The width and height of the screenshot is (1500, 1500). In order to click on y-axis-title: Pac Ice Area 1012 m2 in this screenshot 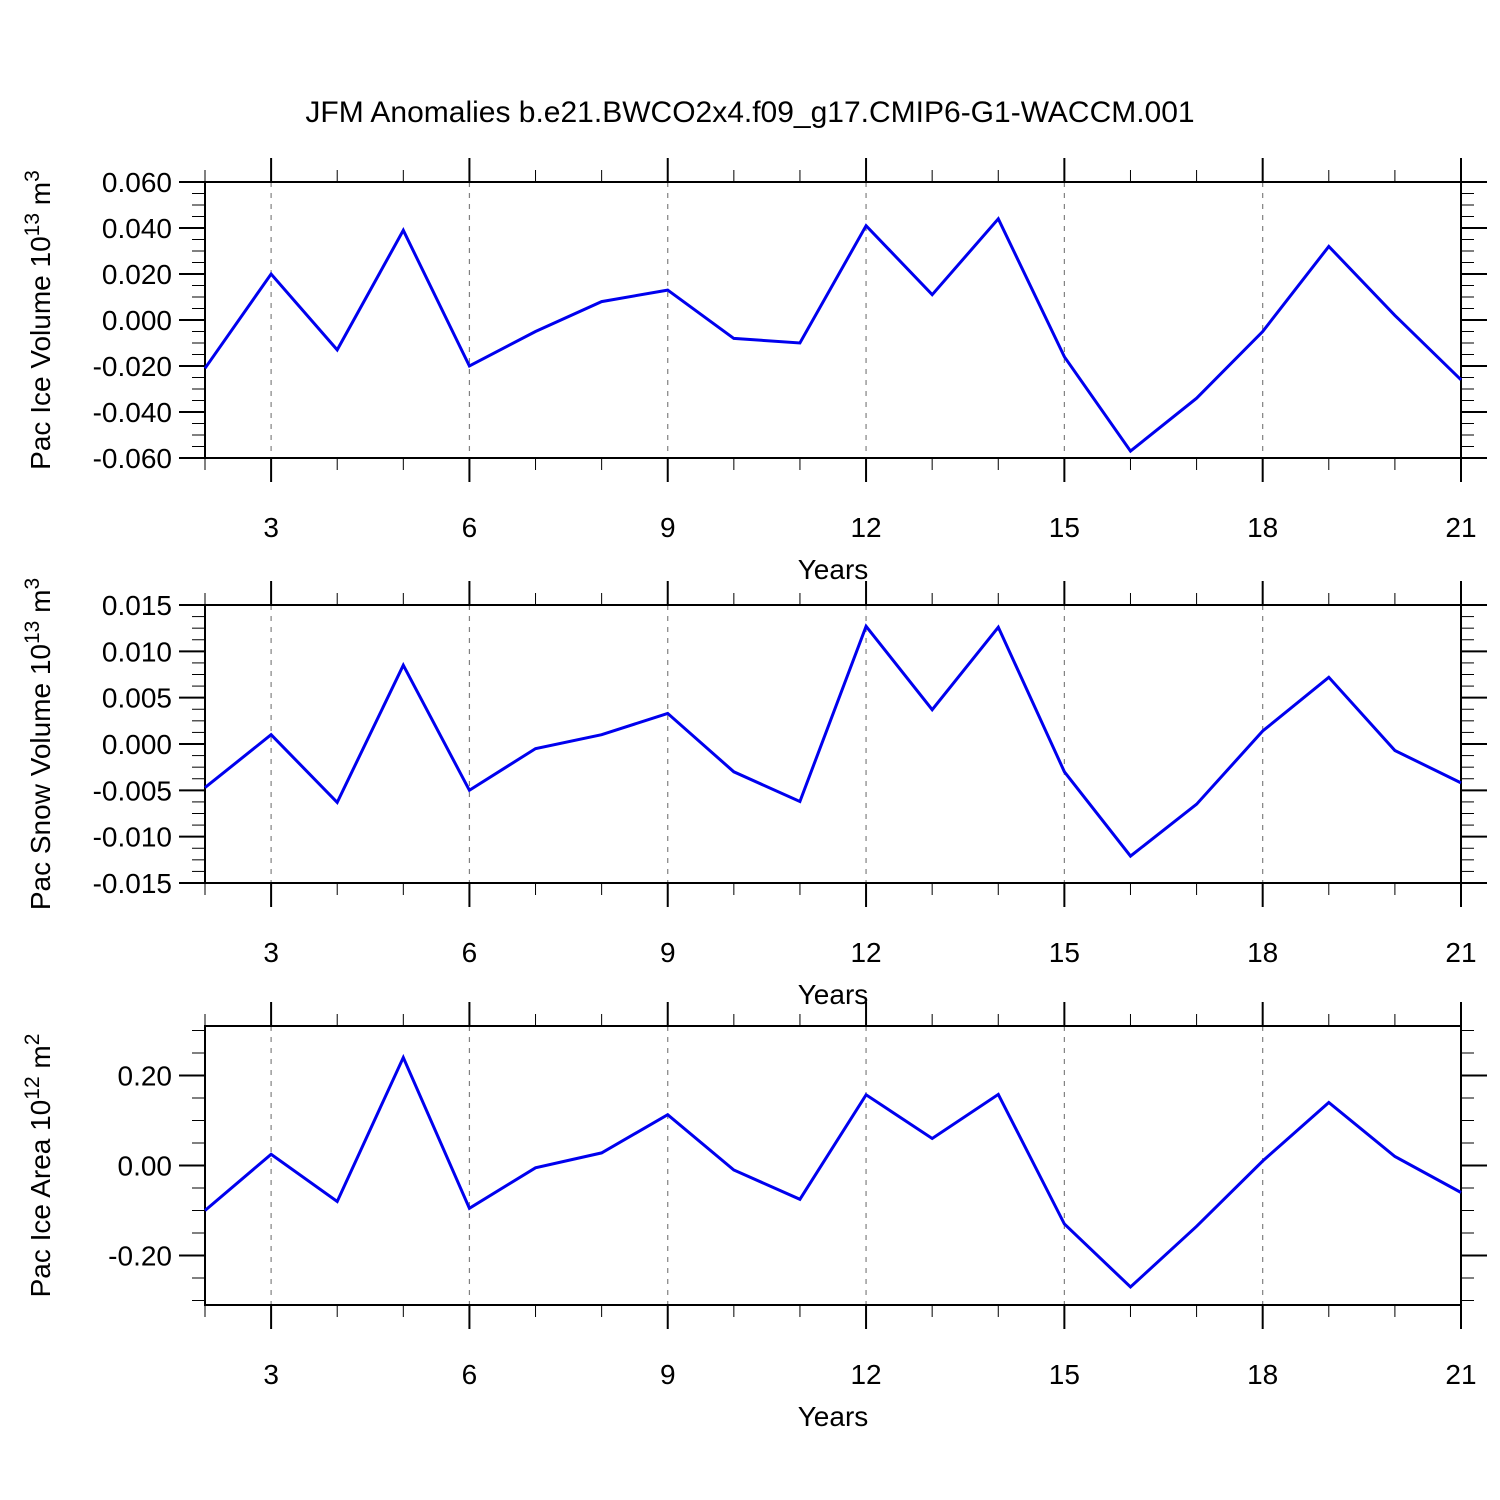, I will do `click(38, 1166)`.